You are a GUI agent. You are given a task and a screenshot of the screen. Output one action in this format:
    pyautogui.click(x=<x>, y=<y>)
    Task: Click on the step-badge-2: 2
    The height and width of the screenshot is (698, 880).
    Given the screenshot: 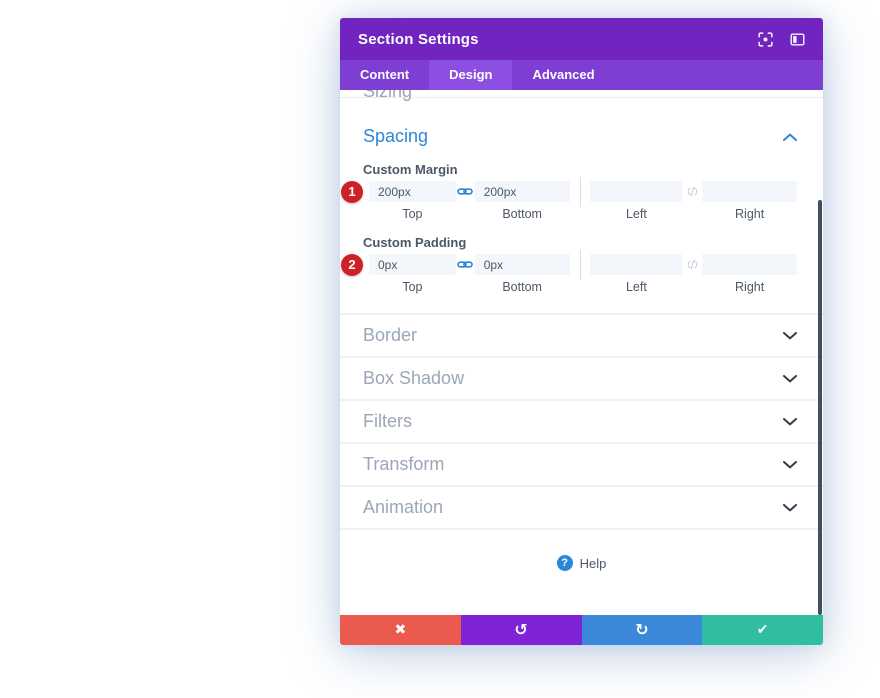 What is the action you would take?
    pyautogui.click(x=352, y=264)
    